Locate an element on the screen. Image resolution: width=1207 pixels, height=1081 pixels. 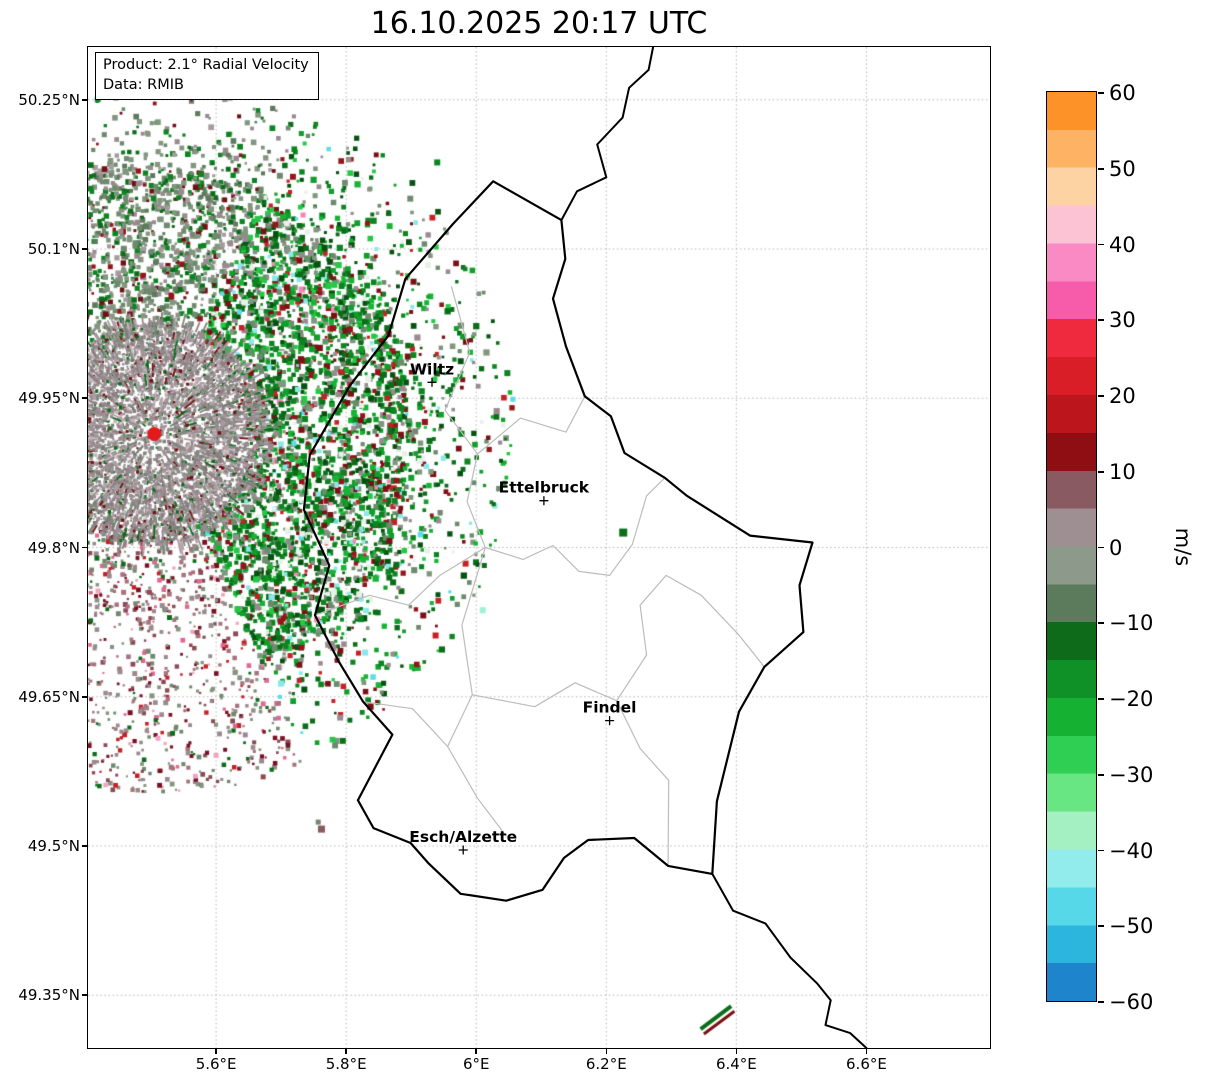
city-label: Esch/Alzette is located at coordinates (463, 837).